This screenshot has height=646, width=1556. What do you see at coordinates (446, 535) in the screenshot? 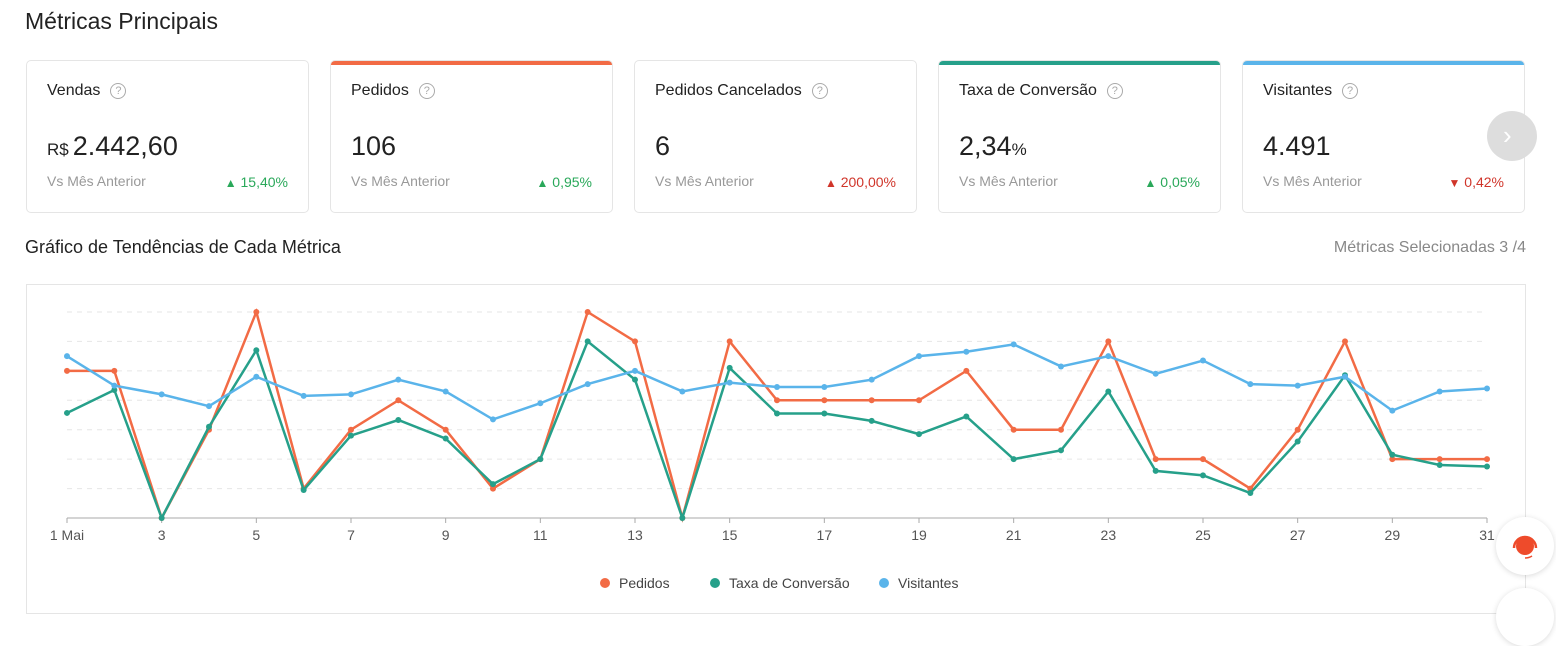
I see `x-tick-label: 9` at bounding box center [446, 535].